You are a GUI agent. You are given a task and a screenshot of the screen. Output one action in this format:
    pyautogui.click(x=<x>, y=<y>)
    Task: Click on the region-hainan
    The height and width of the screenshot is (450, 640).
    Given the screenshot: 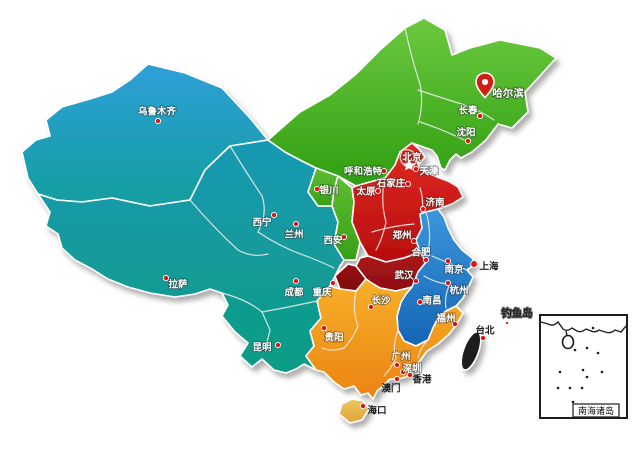 What is the action you would take?
    pyautogui.click(x=354, y=411)
    